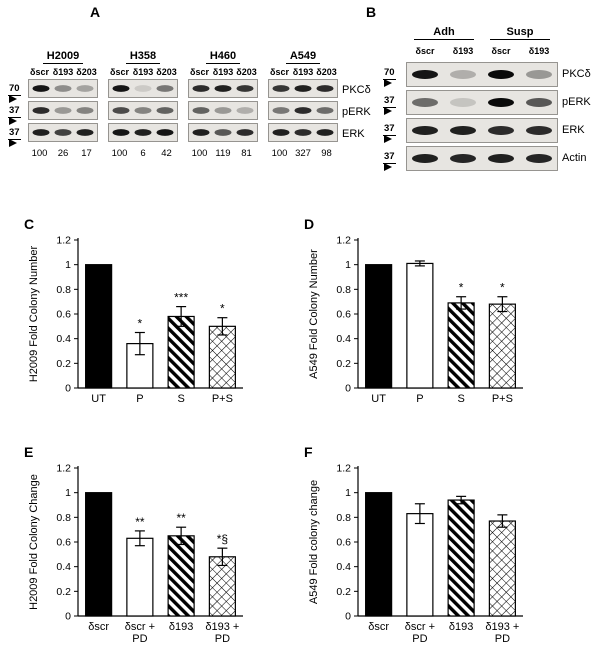 This screenshot has width=600, height=655. What do you see at coordinates (303, 153) in the screenshot?
I see `quant-value: 327` at bounding box center [303, 153].